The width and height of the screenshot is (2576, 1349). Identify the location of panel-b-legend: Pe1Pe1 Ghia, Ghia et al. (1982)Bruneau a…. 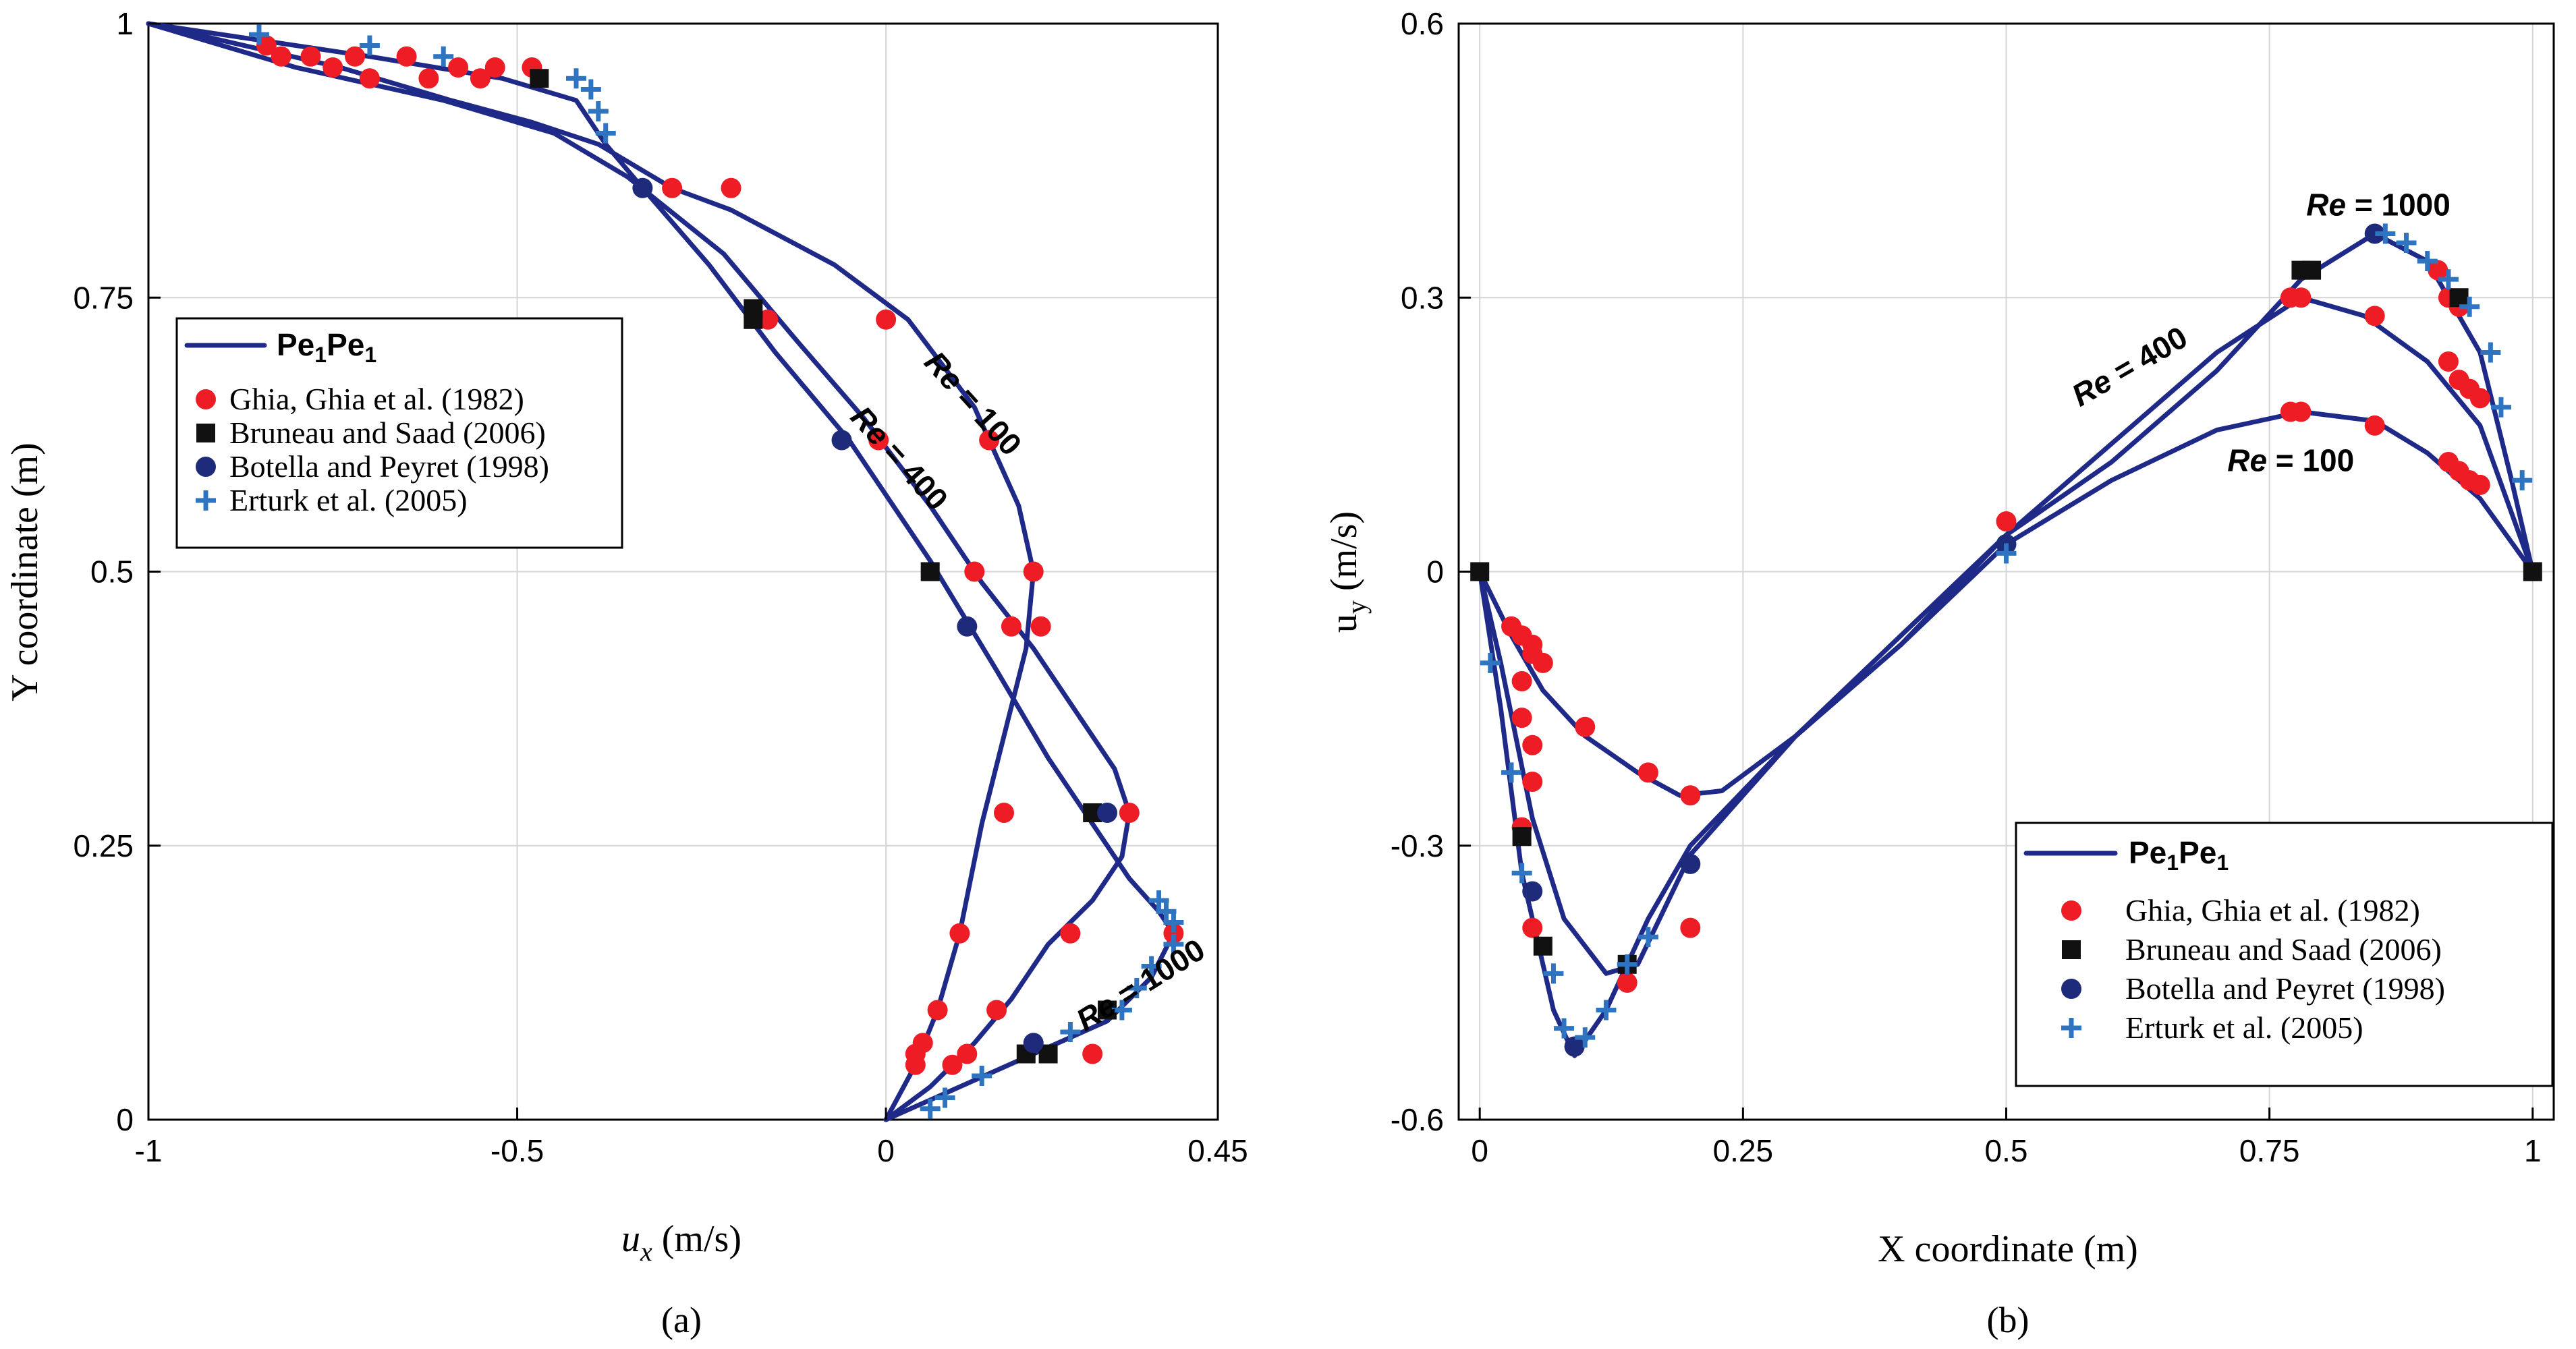
(2284, 954).